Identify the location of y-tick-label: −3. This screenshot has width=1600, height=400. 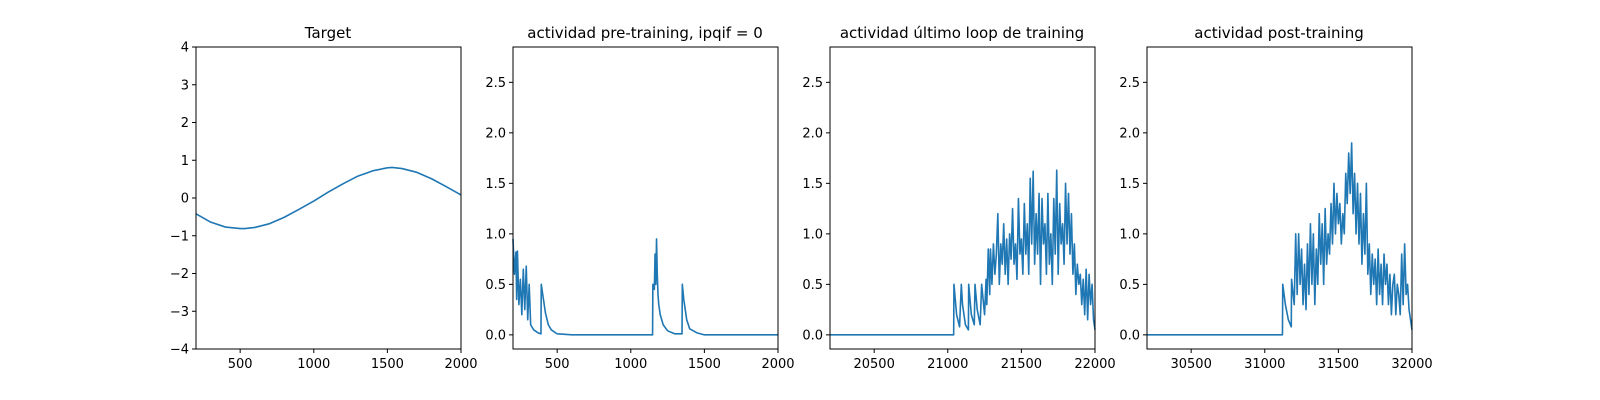
(179, 312).